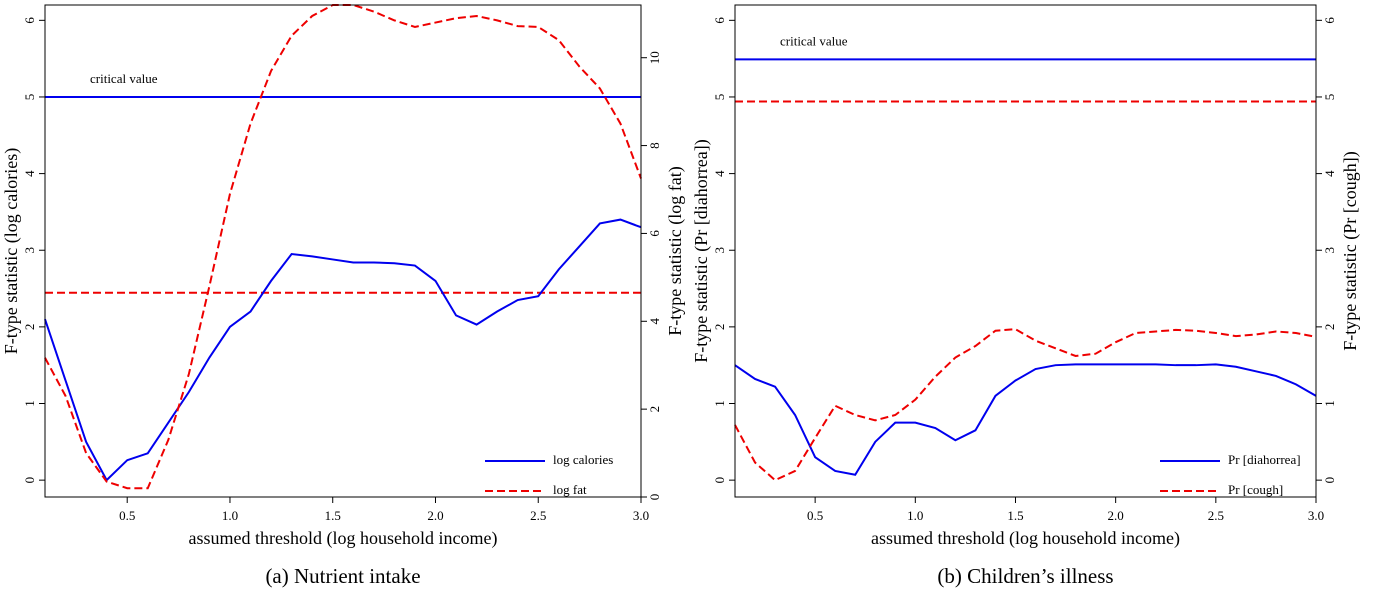 The width and height of the screenshot is (1375, 596). Describe the element at coordinates (1264, 459) in the screenshot. I see `legend-label: Pr [diahorrea]` at that location.